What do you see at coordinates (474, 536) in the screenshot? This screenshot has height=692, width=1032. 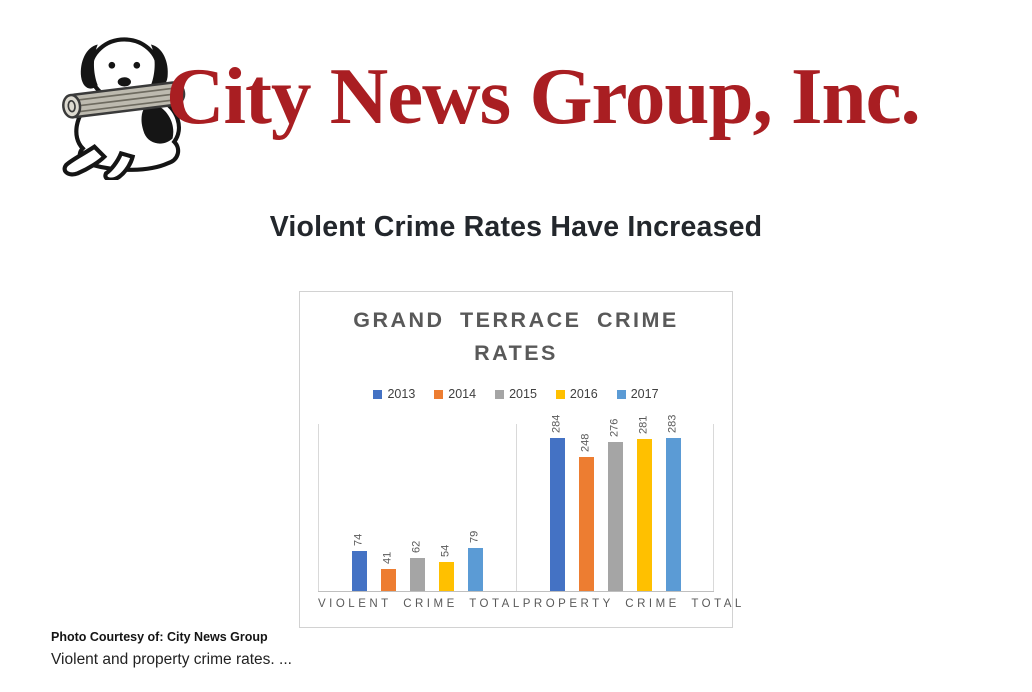 I see `bar-value-label: 79` at bounding box center [474, 536].